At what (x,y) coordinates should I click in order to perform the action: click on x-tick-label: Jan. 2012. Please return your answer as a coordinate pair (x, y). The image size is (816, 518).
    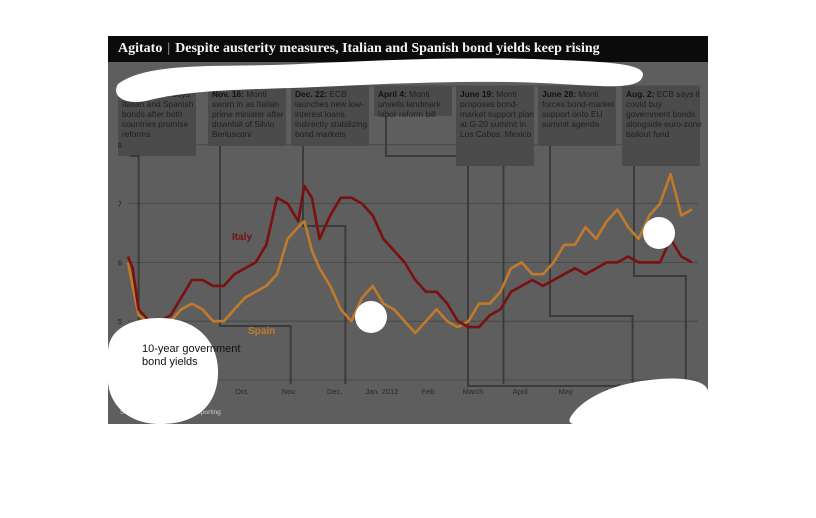
    Looking at the image, I should click on (381, 391).